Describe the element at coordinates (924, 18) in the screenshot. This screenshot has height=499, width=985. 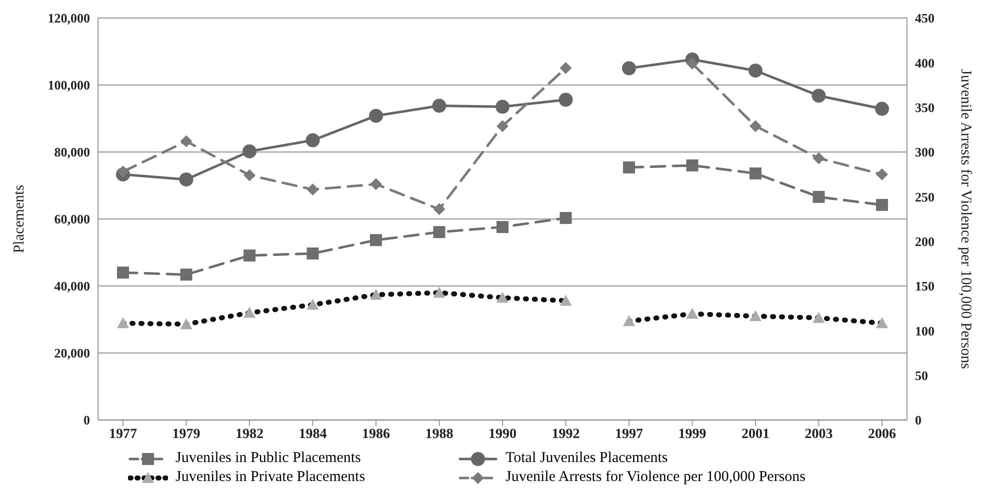
I see `y2-tick-label: 450` at that location.